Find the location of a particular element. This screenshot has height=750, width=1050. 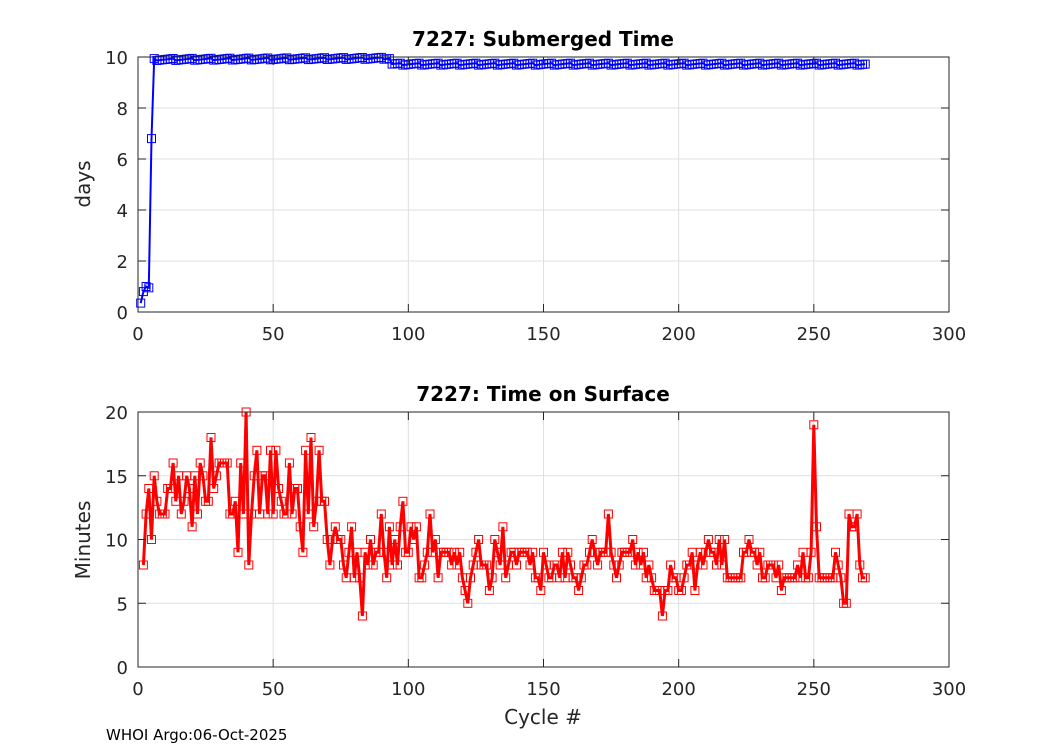

surface-ylabel: Minutes is located at coordinates (83, 540).